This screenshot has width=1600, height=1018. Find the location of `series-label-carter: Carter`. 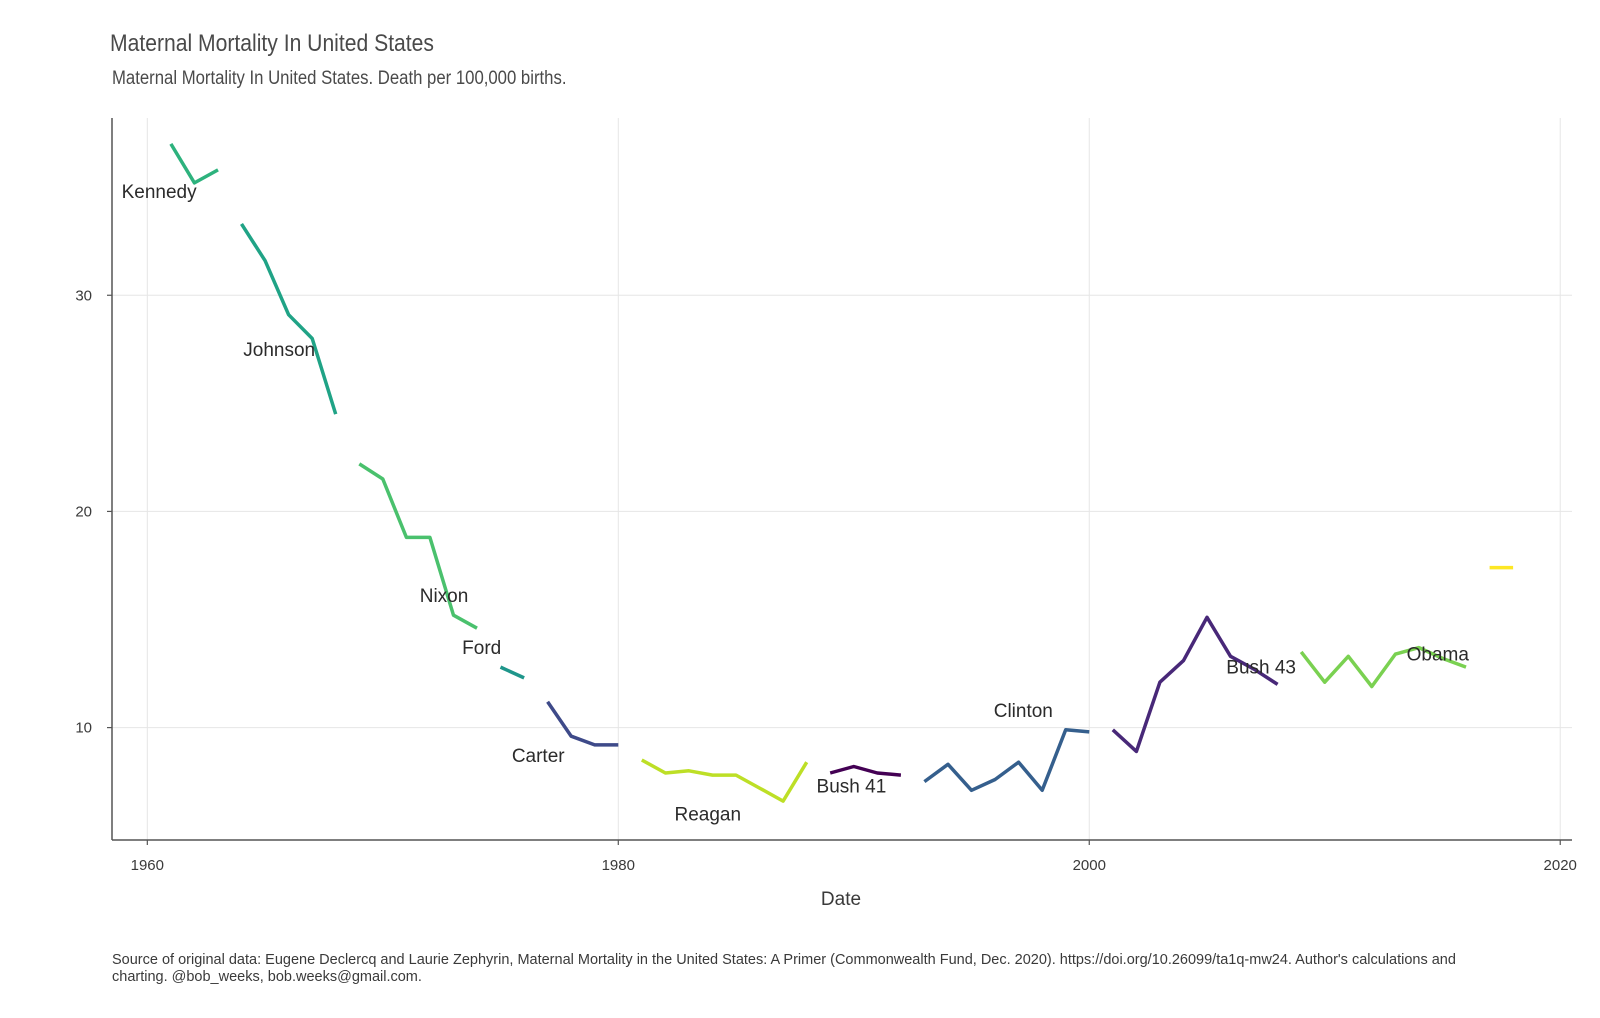

series-label-carter: Carter is located at coordinates (538, 756).